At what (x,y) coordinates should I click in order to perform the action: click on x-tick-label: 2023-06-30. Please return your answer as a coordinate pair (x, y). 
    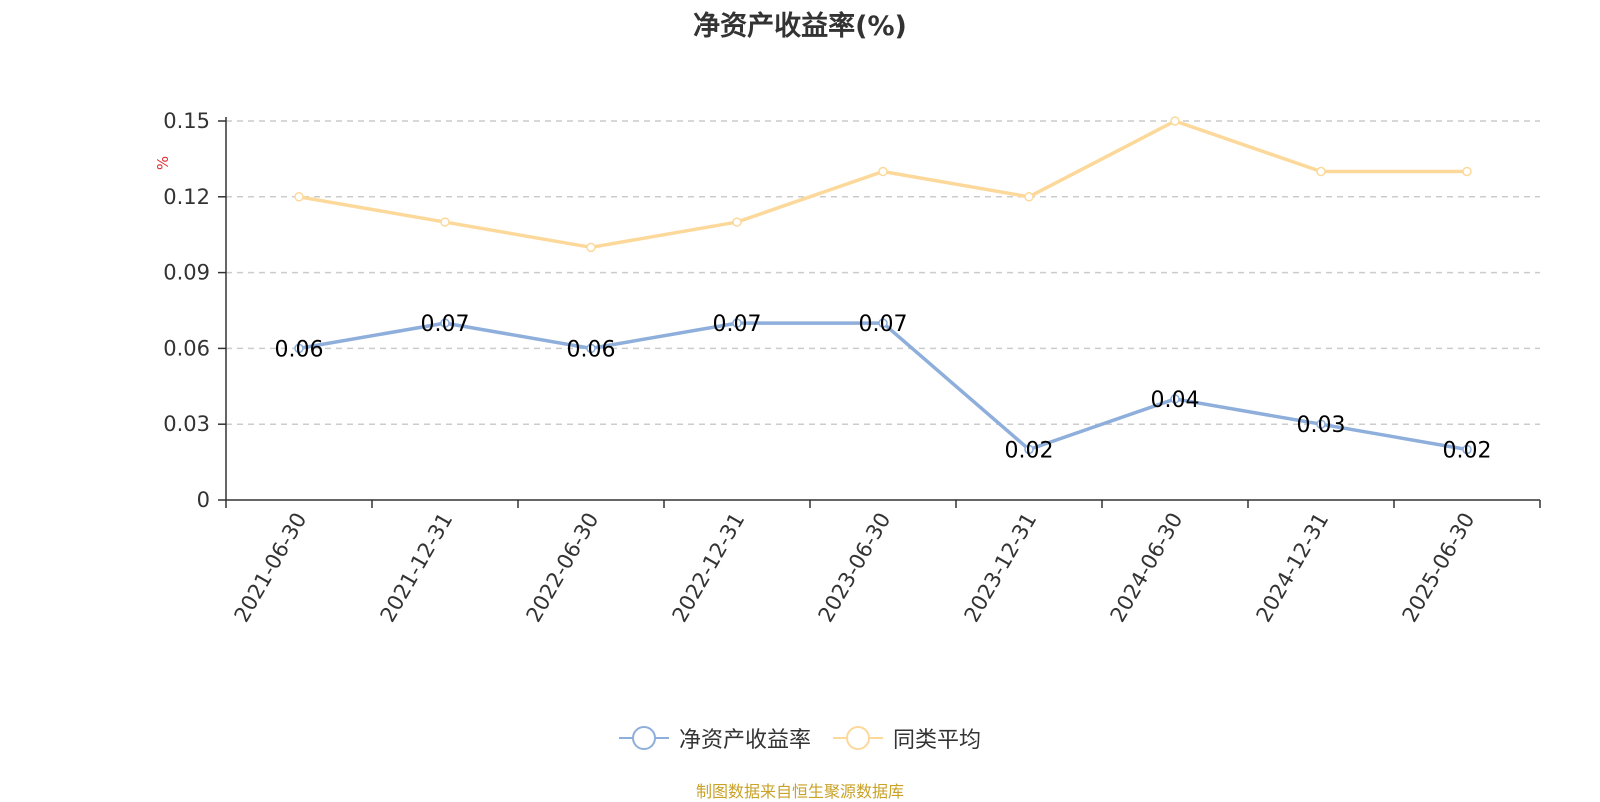
    Looking at the image, I should click on (855, 568).